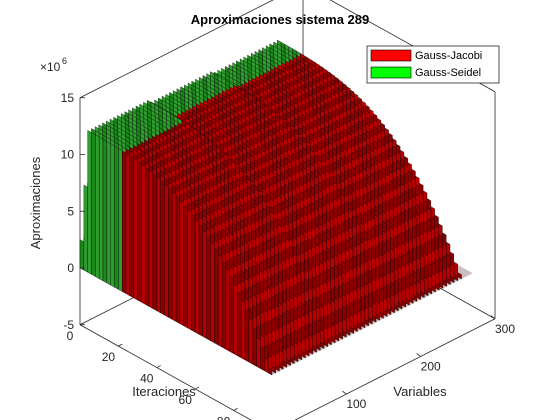 This screenshot has width=560, height=420. I want to click on x-tick-label: 20, so click(109, 357).